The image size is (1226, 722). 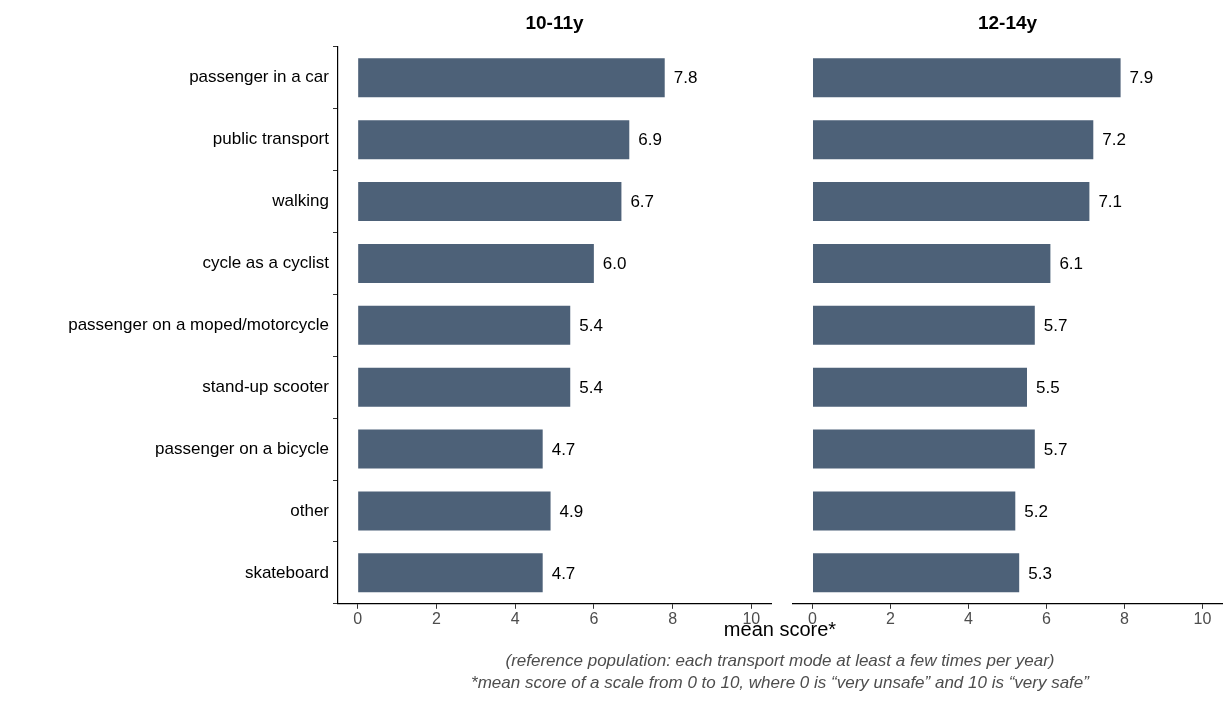 I want to click on chart-title: 12-14y, so click(x=1007, y=22).